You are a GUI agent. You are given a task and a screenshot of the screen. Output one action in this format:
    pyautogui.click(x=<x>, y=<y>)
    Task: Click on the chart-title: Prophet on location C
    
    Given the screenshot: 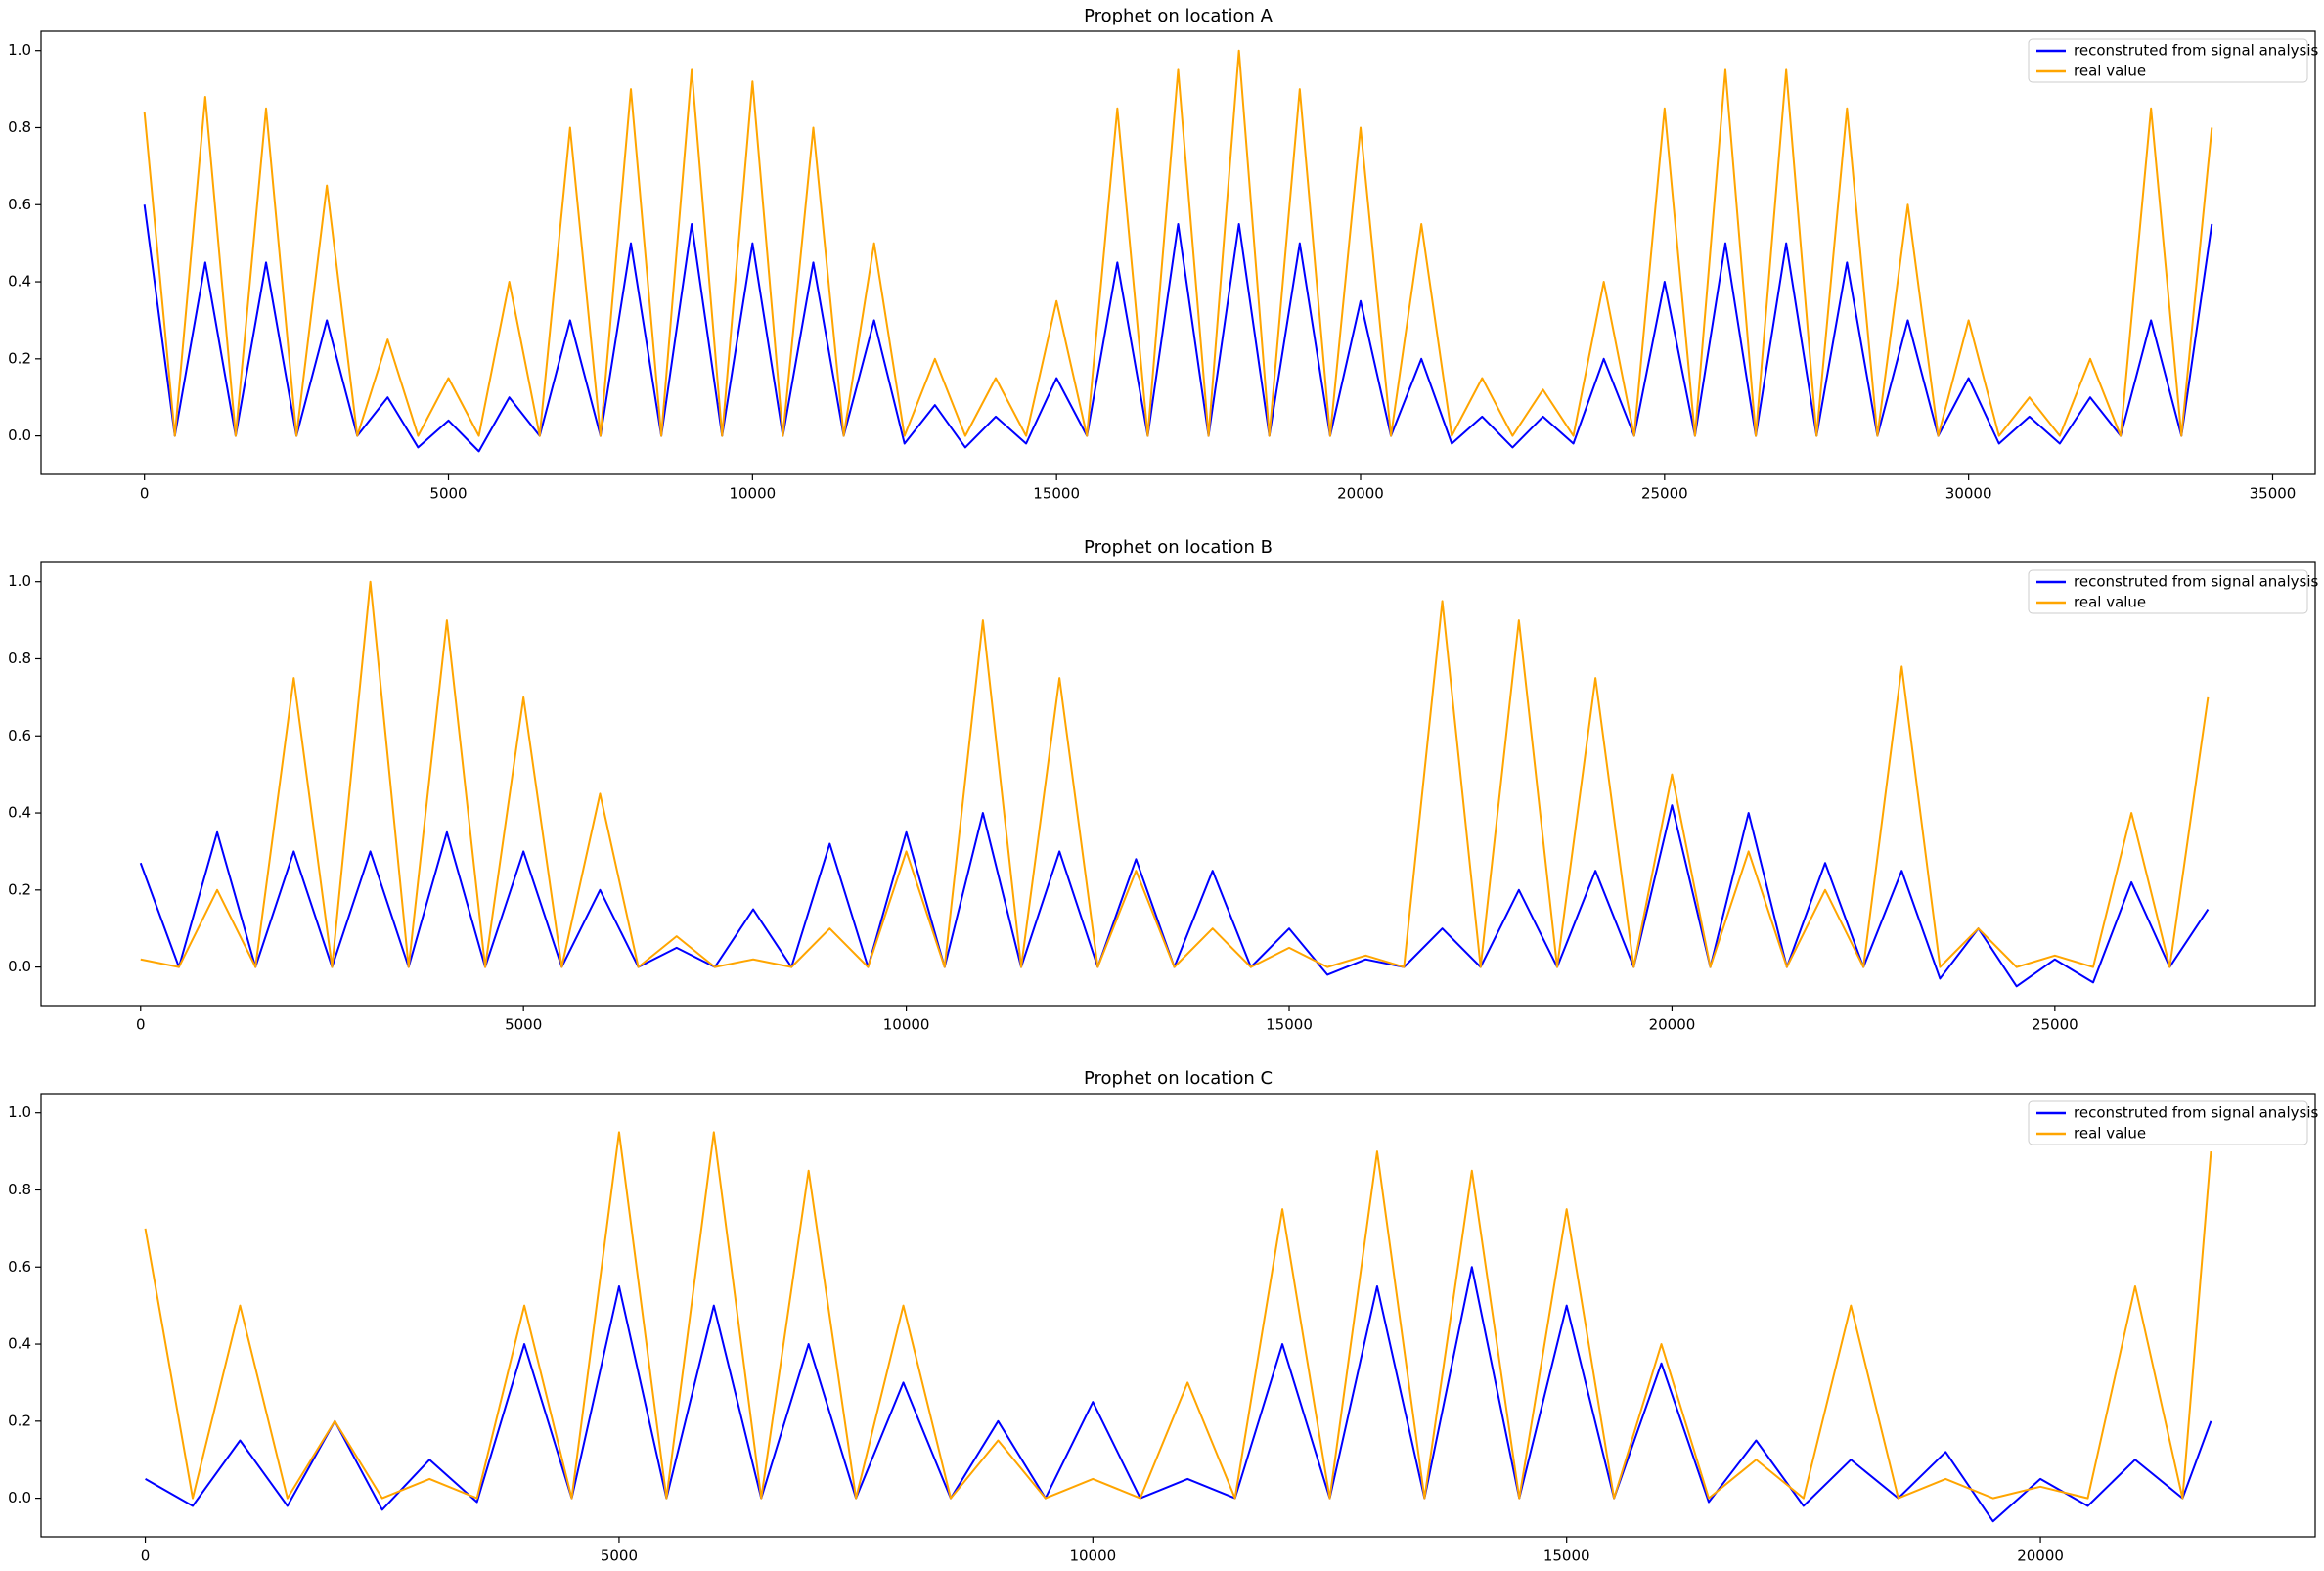 What is the action you would take?
    pyautogui.click(x=1178, y=1078)
    